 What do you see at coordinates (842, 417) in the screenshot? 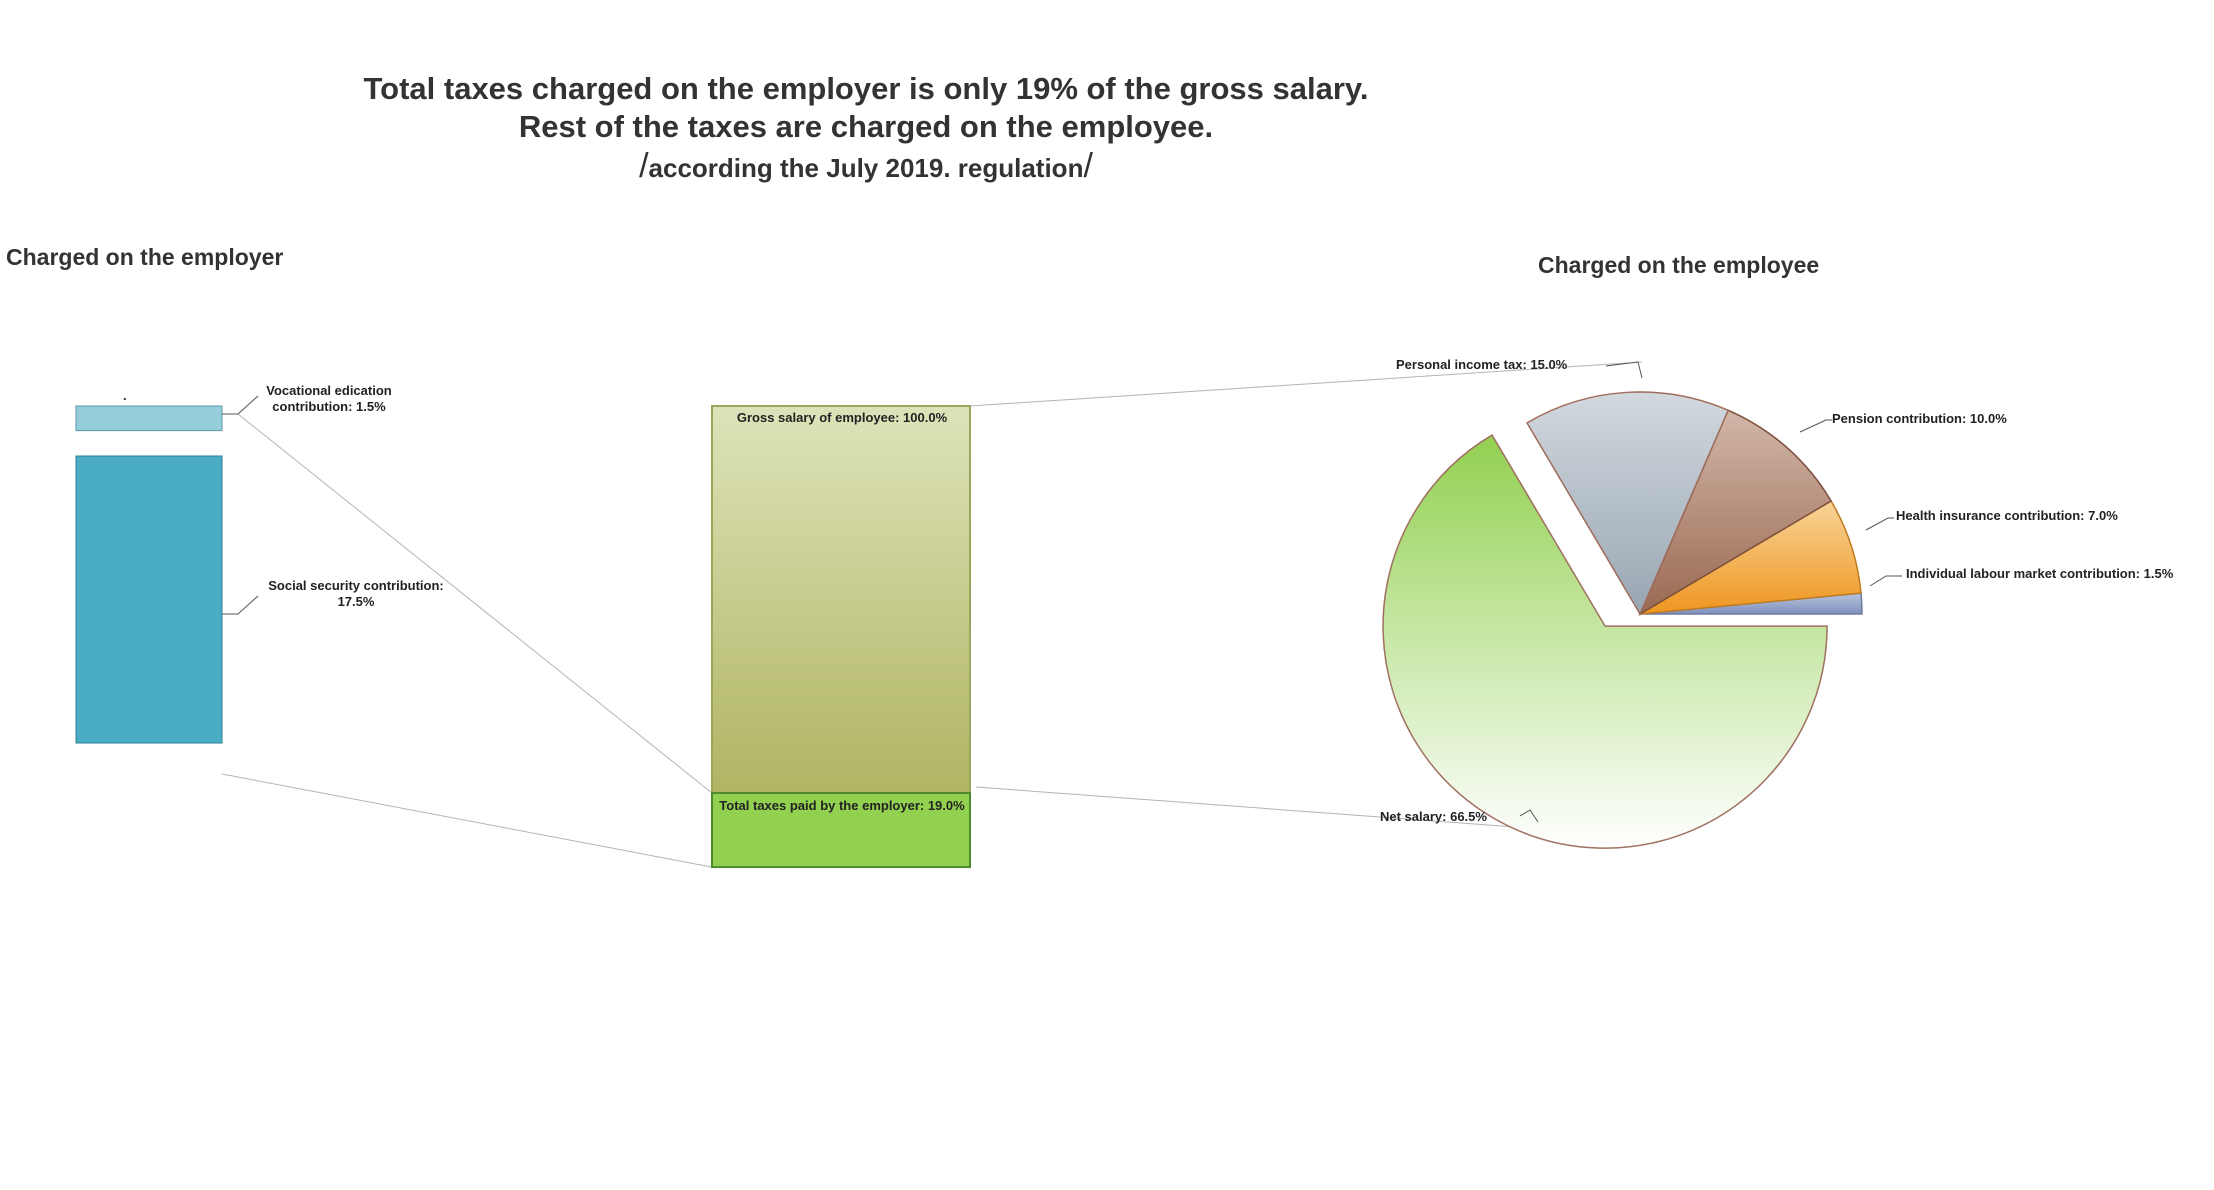
I see `gross-salary-label: Gross salary of employee: 100.0%` at bounding box center [842, 417].